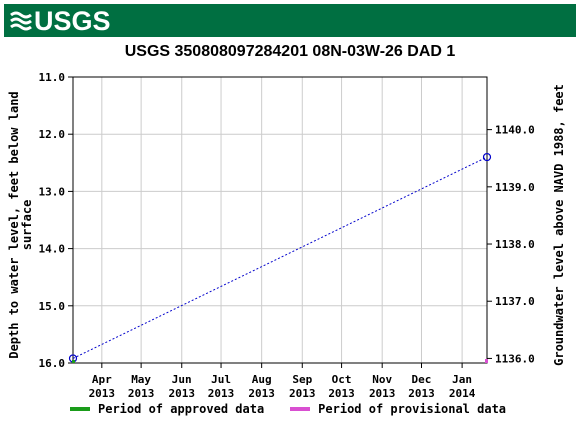  What do you see at coordinates (262, 379) in the screenshot?
I see `x-tick-month: Aug` at bounding box center [262, 379].